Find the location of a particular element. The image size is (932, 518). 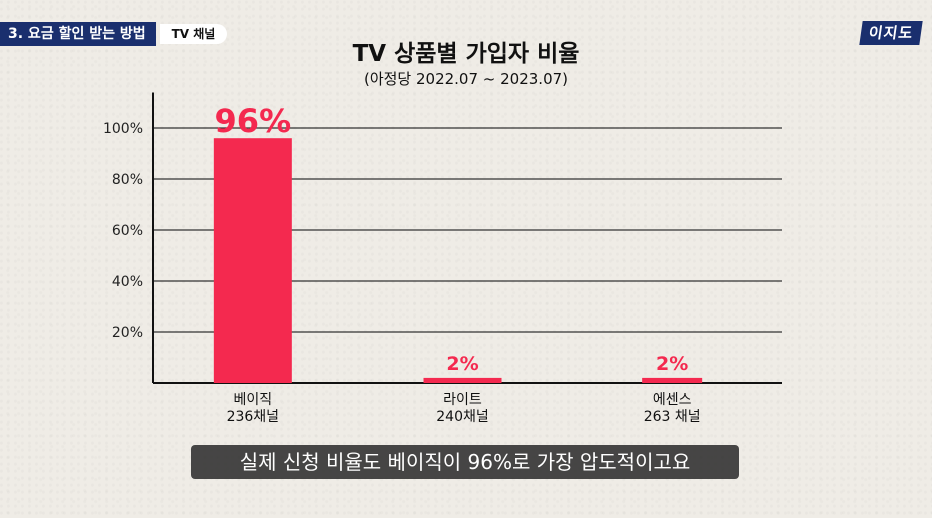

section-subtitle: TV 채널 is located at coordinates (193, 34).